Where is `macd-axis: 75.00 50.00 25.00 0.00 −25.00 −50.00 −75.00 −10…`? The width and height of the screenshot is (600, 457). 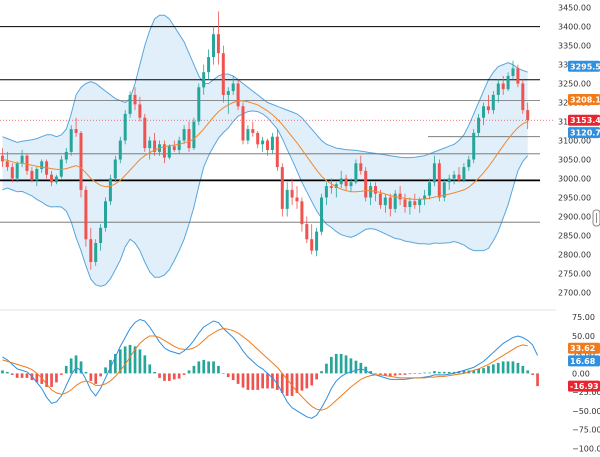
macd-axis: 75.00 50.00 25.00 0.00 −25.00 −50.00 −75.00 −10… is located at coordinates (586, 383).